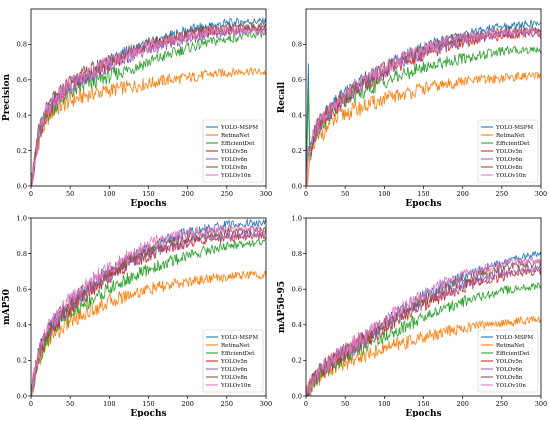  What do you see at coordinates (282, 97) in the screenshot?
I see `y-axis-label: Recall` at bounding box center [282, 97].